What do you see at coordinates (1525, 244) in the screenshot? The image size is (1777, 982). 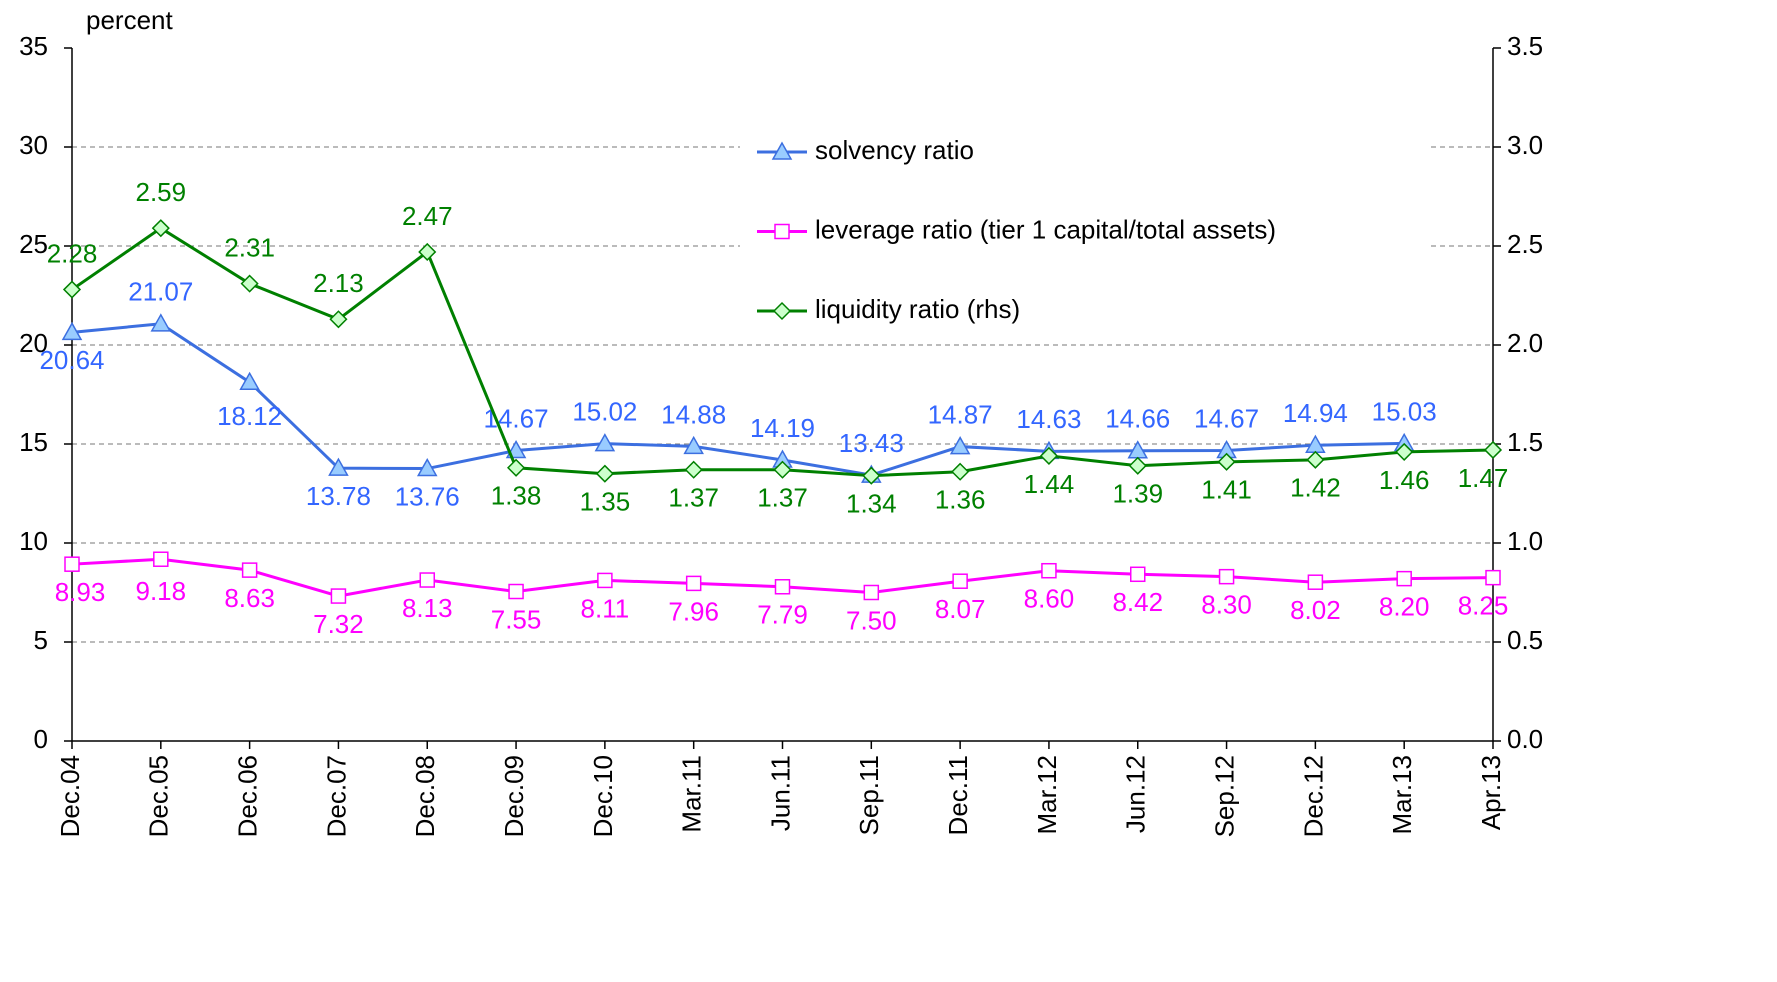 I see `y2-tick-label: 2.5` at bounding box center [1525, 244].